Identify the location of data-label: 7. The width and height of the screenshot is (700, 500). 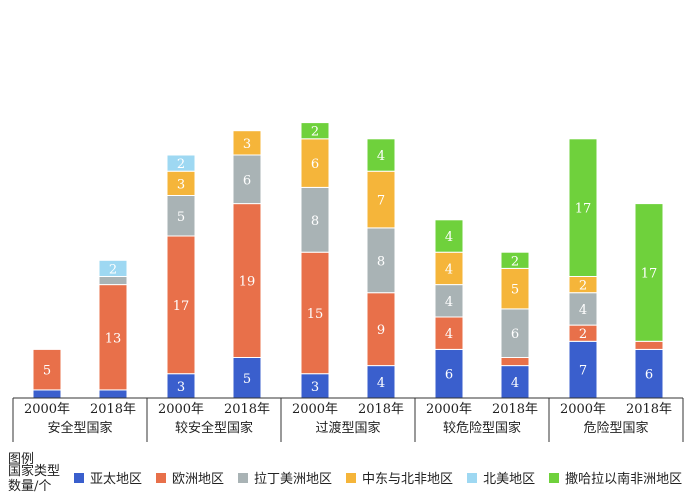
(381, 201).